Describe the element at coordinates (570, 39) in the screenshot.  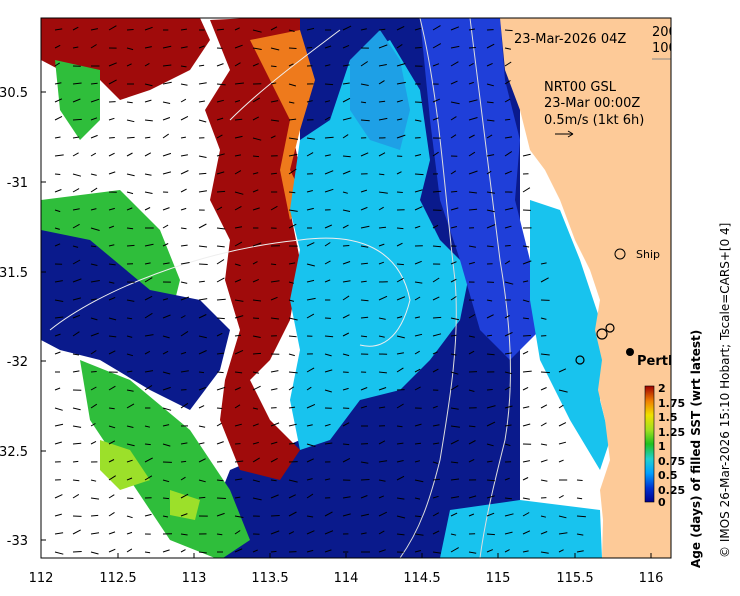
I see `date-label: 23-Mar-2026 04Z` at that location.